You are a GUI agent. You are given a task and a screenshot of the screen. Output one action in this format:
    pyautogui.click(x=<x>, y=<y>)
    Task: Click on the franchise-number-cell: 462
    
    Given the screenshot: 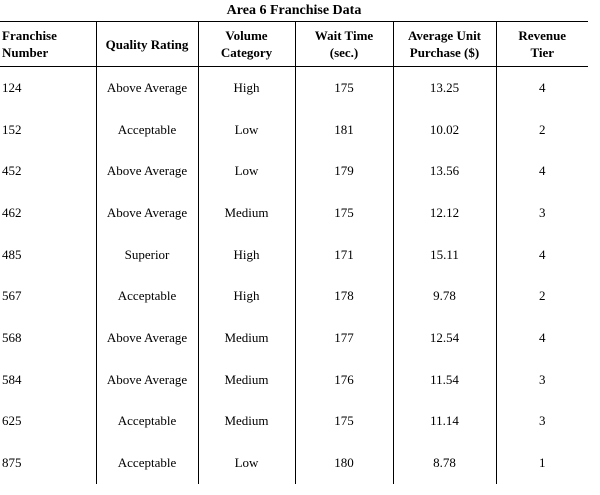 What is the action you would take?
    pyautogui.click(x=12, y=212)
    